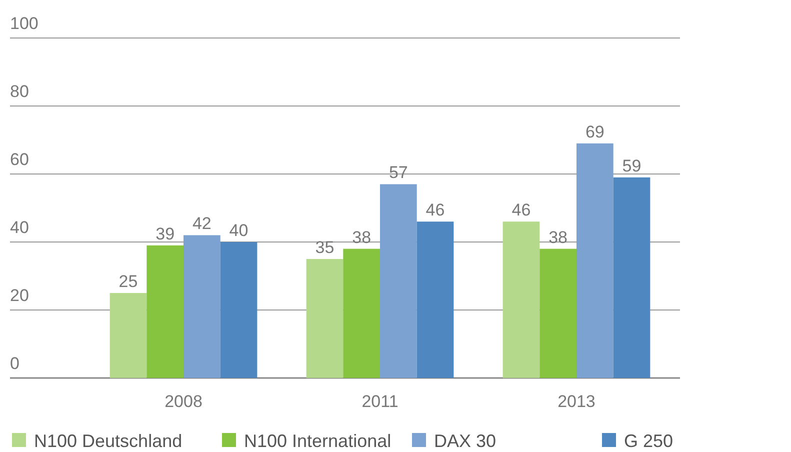 The image size is (791, 452). What do you see at coordinates (108, 441) in the screenshot?
I see `legend-label: N100 Deutschland` at bounding box center [108, 441].